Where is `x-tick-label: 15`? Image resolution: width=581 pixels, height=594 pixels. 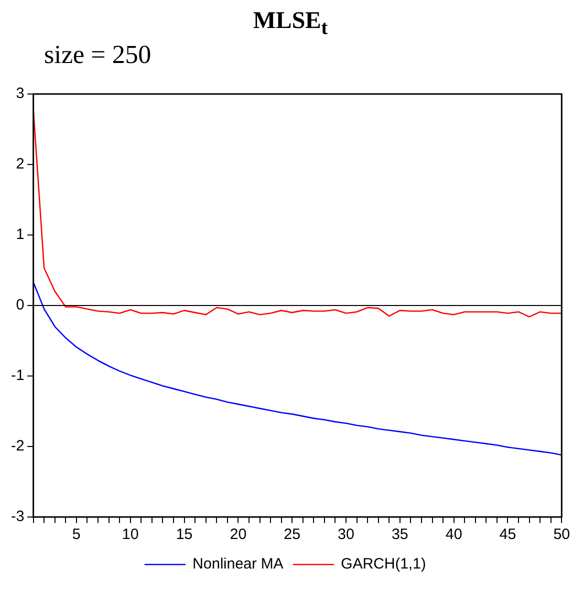 x-tick-label: 15 is located at coordinates (184, 535).